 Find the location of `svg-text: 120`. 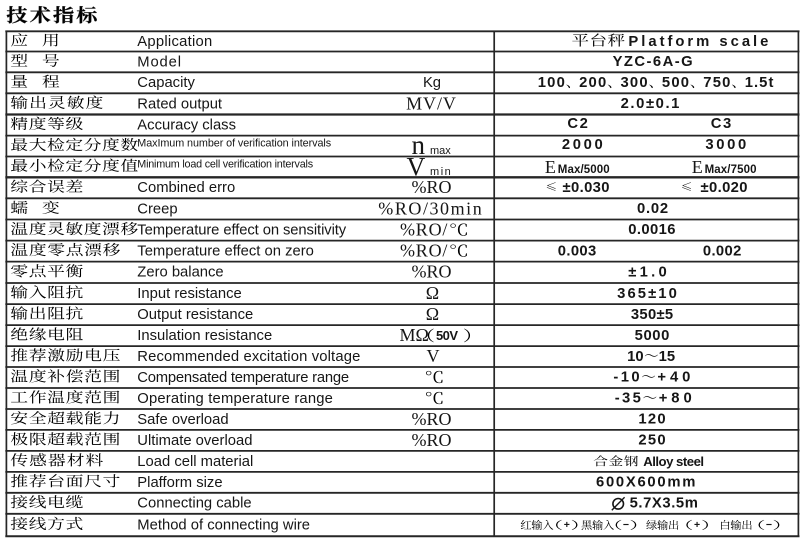

svg-text: 120 is located at coordinates (651, 420).